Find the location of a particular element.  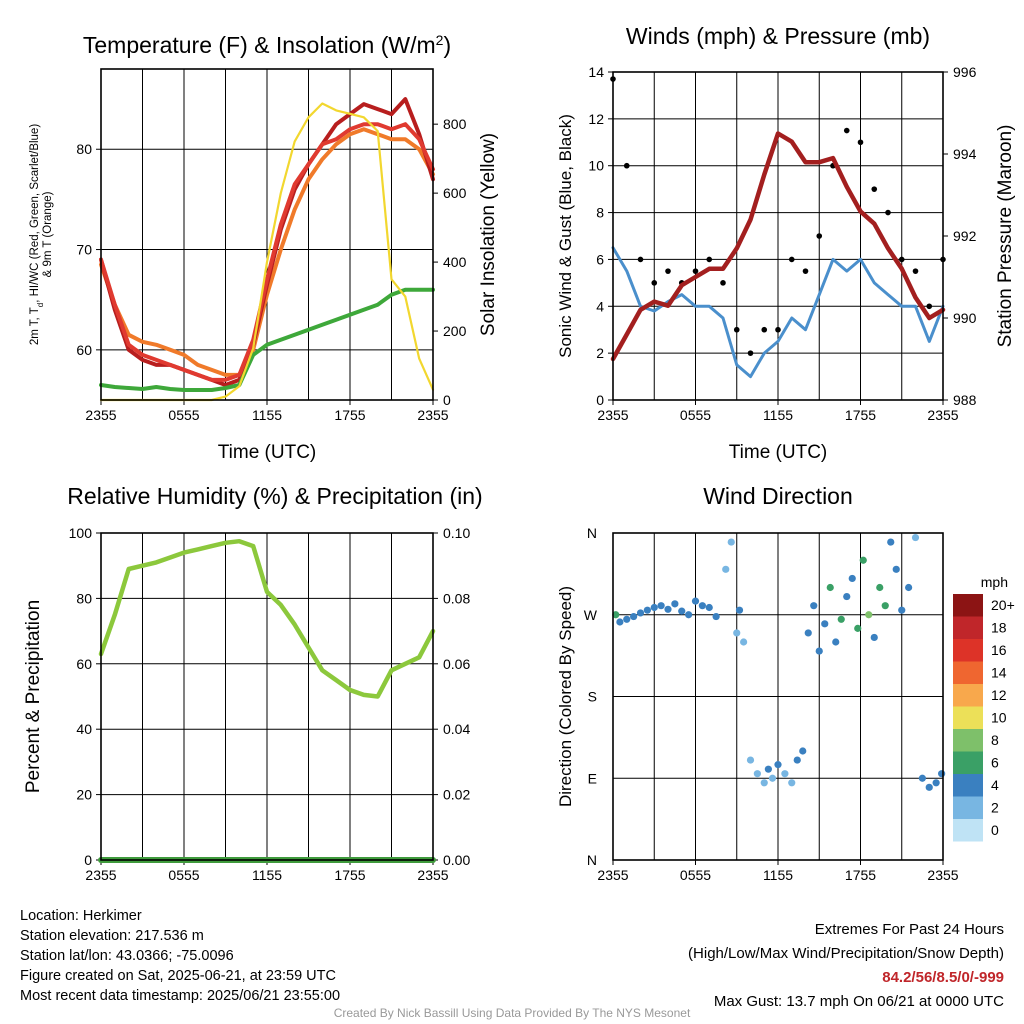

rh-y-tick-label: 100 is located at coordinates (81, 533).